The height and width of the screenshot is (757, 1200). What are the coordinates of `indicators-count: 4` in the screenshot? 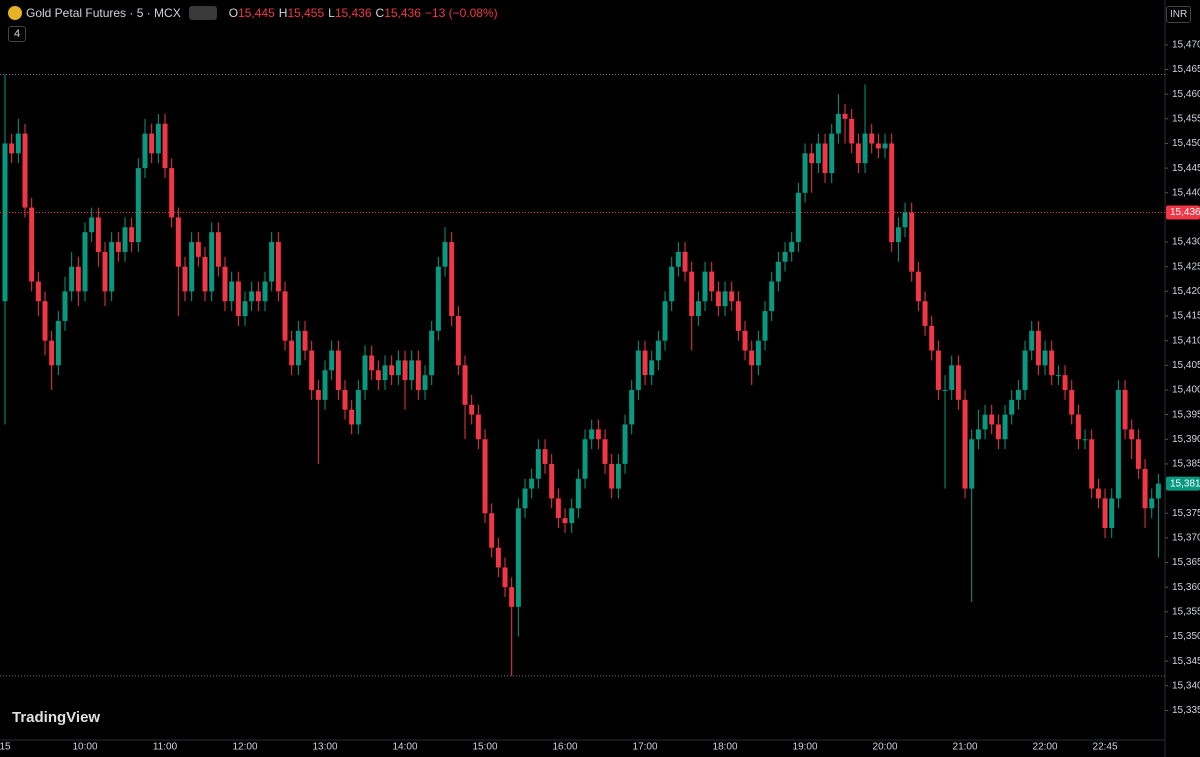 It's located at (17, 34).